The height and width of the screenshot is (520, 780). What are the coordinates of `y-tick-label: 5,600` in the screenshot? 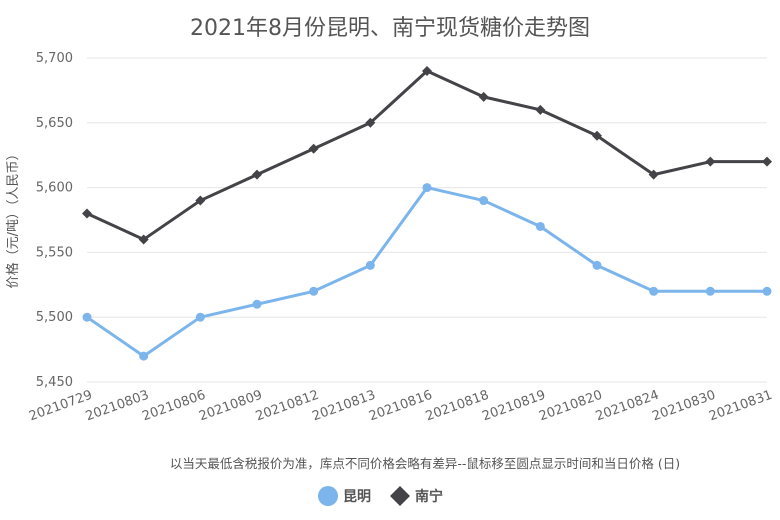 It's located at (54, 188).